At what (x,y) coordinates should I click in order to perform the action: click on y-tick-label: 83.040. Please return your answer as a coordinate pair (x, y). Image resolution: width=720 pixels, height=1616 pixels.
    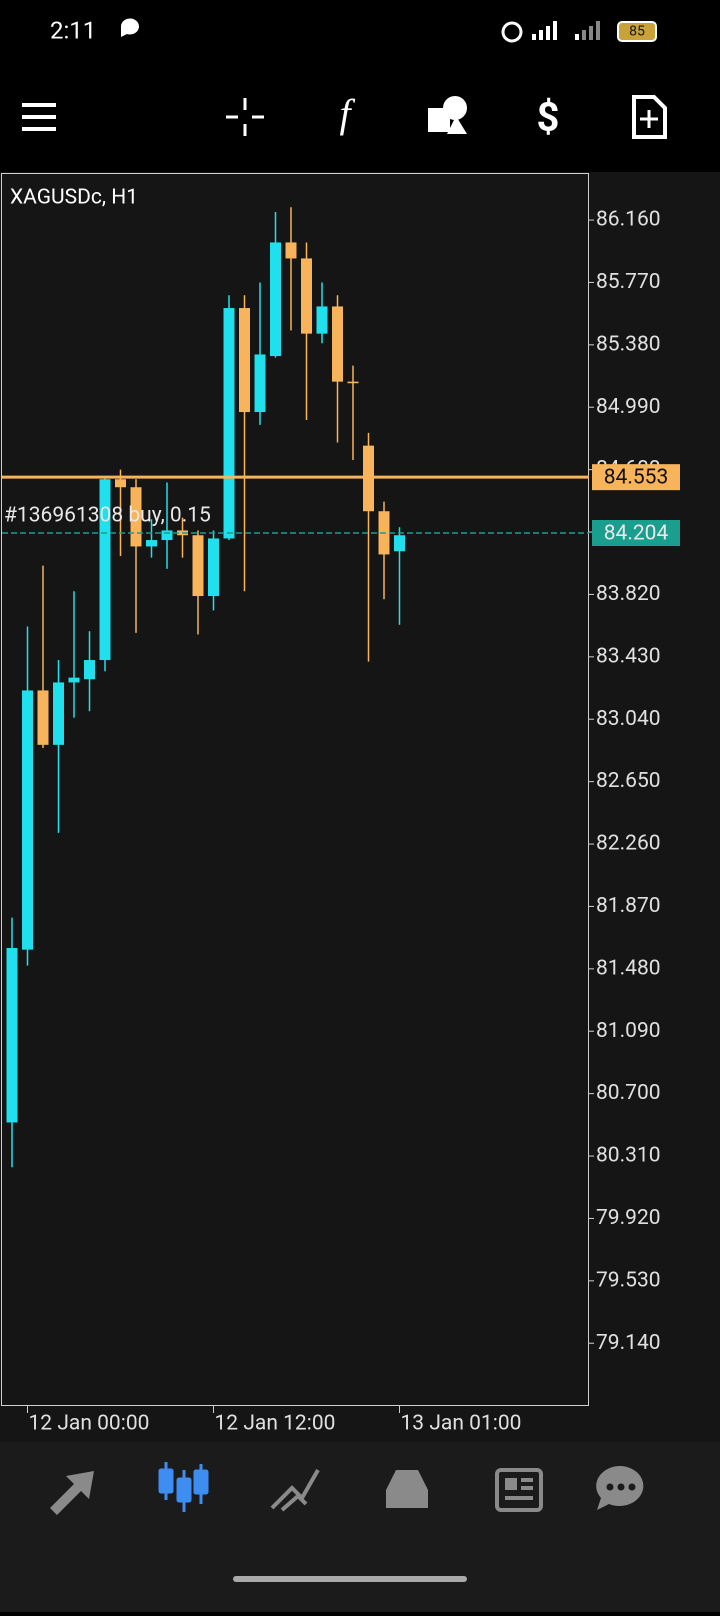
    Looking at the image, I should click on (628, 719).